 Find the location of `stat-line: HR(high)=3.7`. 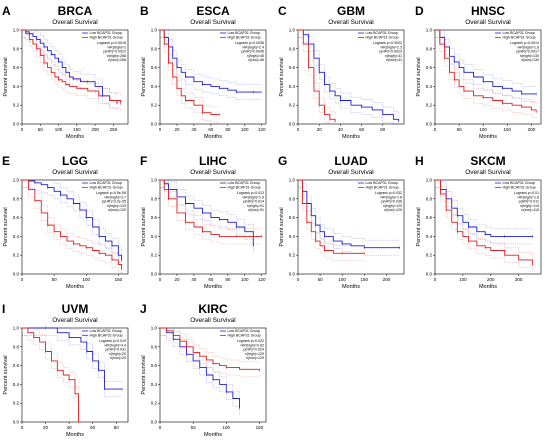

stat-line: HR(high)=3.7 is located at coordinates (115, 197).